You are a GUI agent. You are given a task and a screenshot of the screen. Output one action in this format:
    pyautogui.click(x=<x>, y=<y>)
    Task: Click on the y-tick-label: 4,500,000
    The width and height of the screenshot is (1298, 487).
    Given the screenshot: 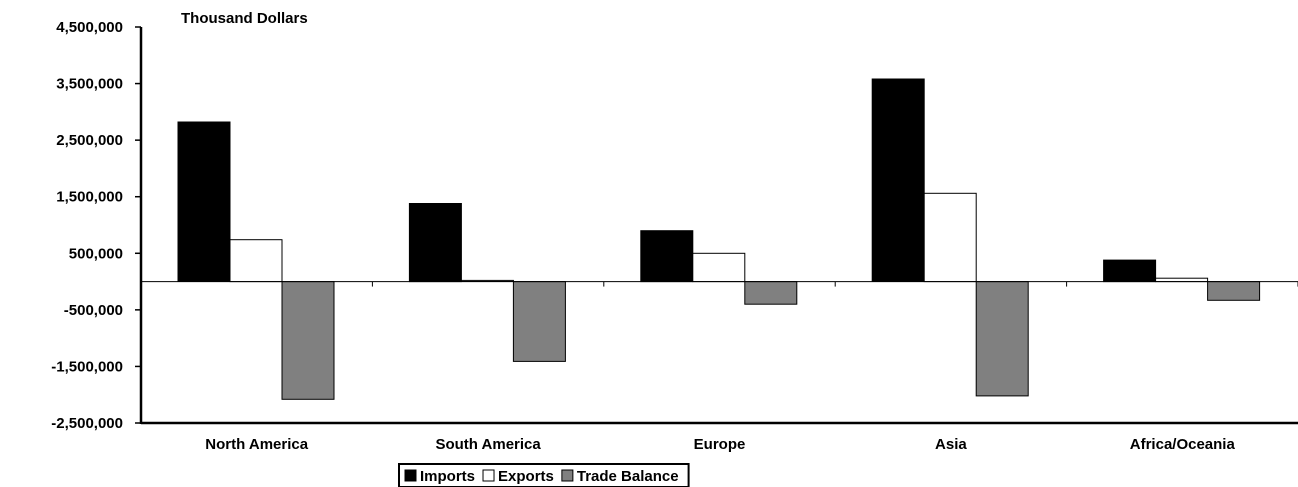 What is the action you would take?
    pyautogui.click(x=89, y=27)
    